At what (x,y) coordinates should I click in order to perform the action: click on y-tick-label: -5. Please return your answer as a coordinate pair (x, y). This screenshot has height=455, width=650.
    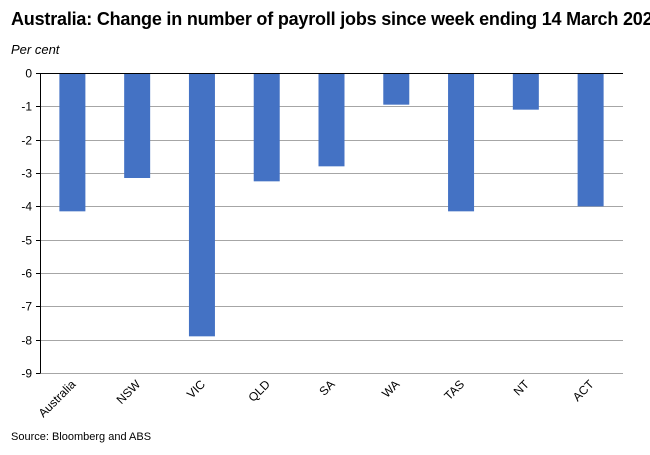
    Looking at the image, I should click on (26, 241).